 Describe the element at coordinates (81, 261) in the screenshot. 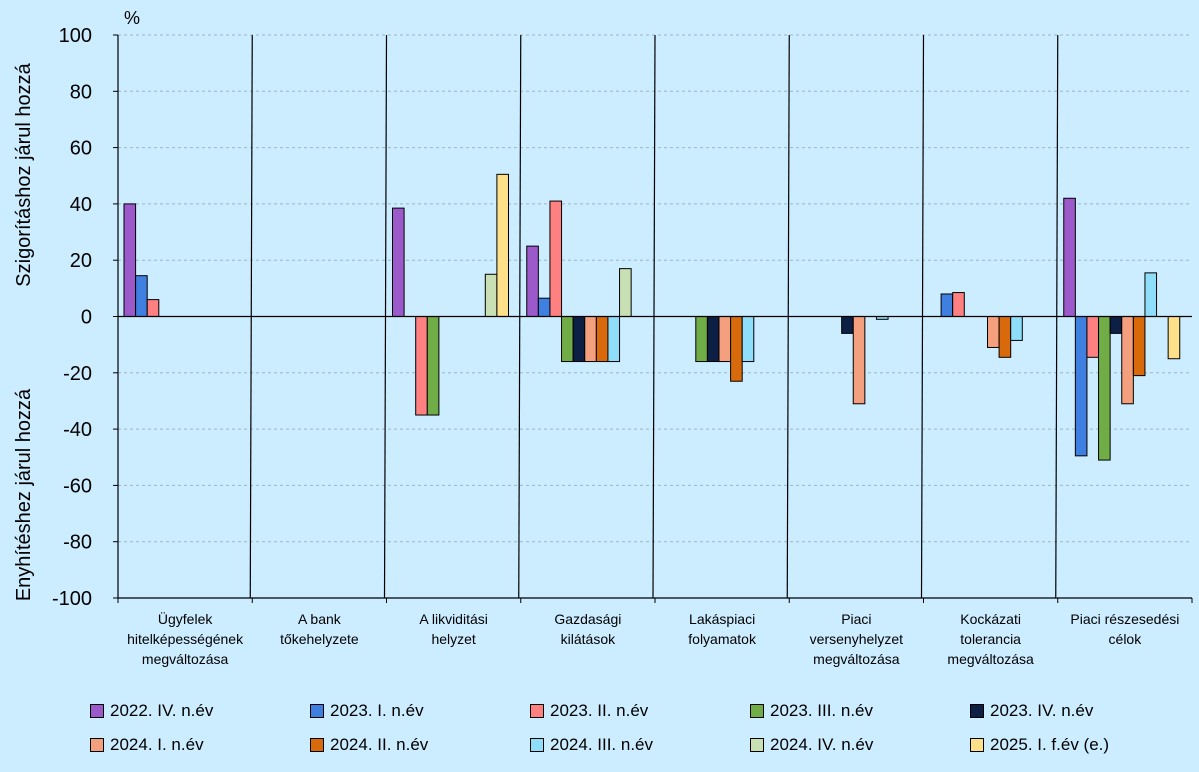

I see `y-tick-label: 20` at that location.